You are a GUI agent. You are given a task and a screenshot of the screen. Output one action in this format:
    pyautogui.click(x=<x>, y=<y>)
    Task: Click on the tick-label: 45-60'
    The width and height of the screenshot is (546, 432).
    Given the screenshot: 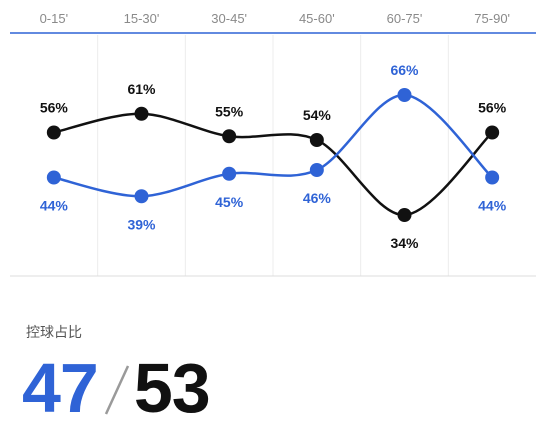 What is the action you would take?
    pyautogui.click(x=317, y=18)
    